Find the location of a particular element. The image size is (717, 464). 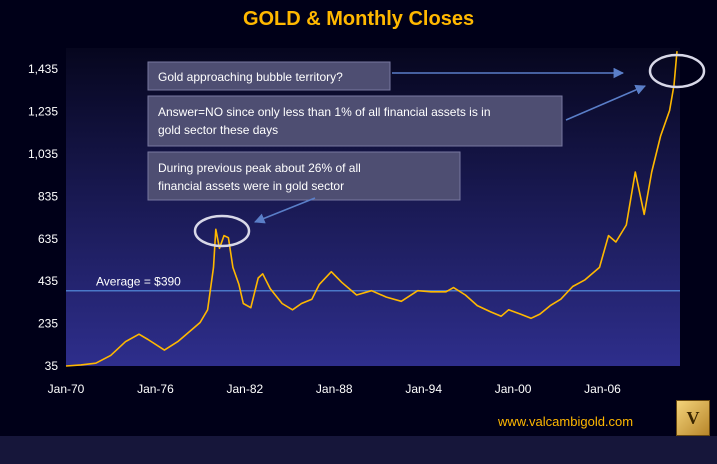

x-tick-label: Jan-06 is located at coordinates (602, 389).